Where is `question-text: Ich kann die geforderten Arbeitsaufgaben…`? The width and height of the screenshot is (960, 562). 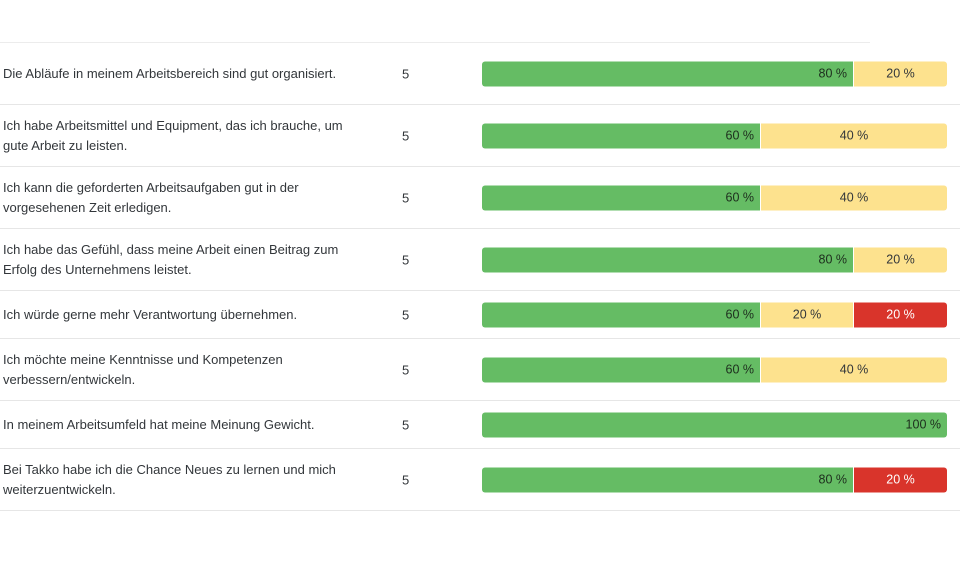
question-text: Ich kann die geforderten Arbeitsaufgaben… is located at coordinates (151, 197).